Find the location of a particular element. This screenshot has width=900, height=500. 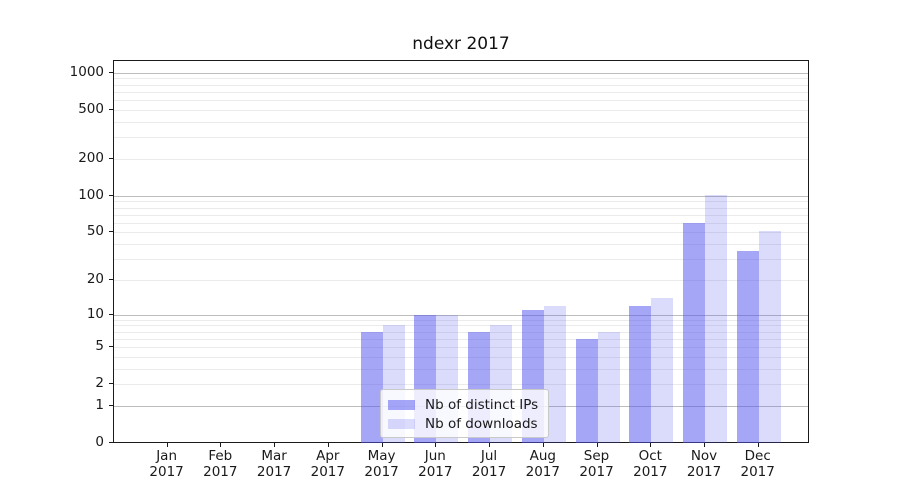

bar-distinct-ips-sep is located at coordinates (586, 390).